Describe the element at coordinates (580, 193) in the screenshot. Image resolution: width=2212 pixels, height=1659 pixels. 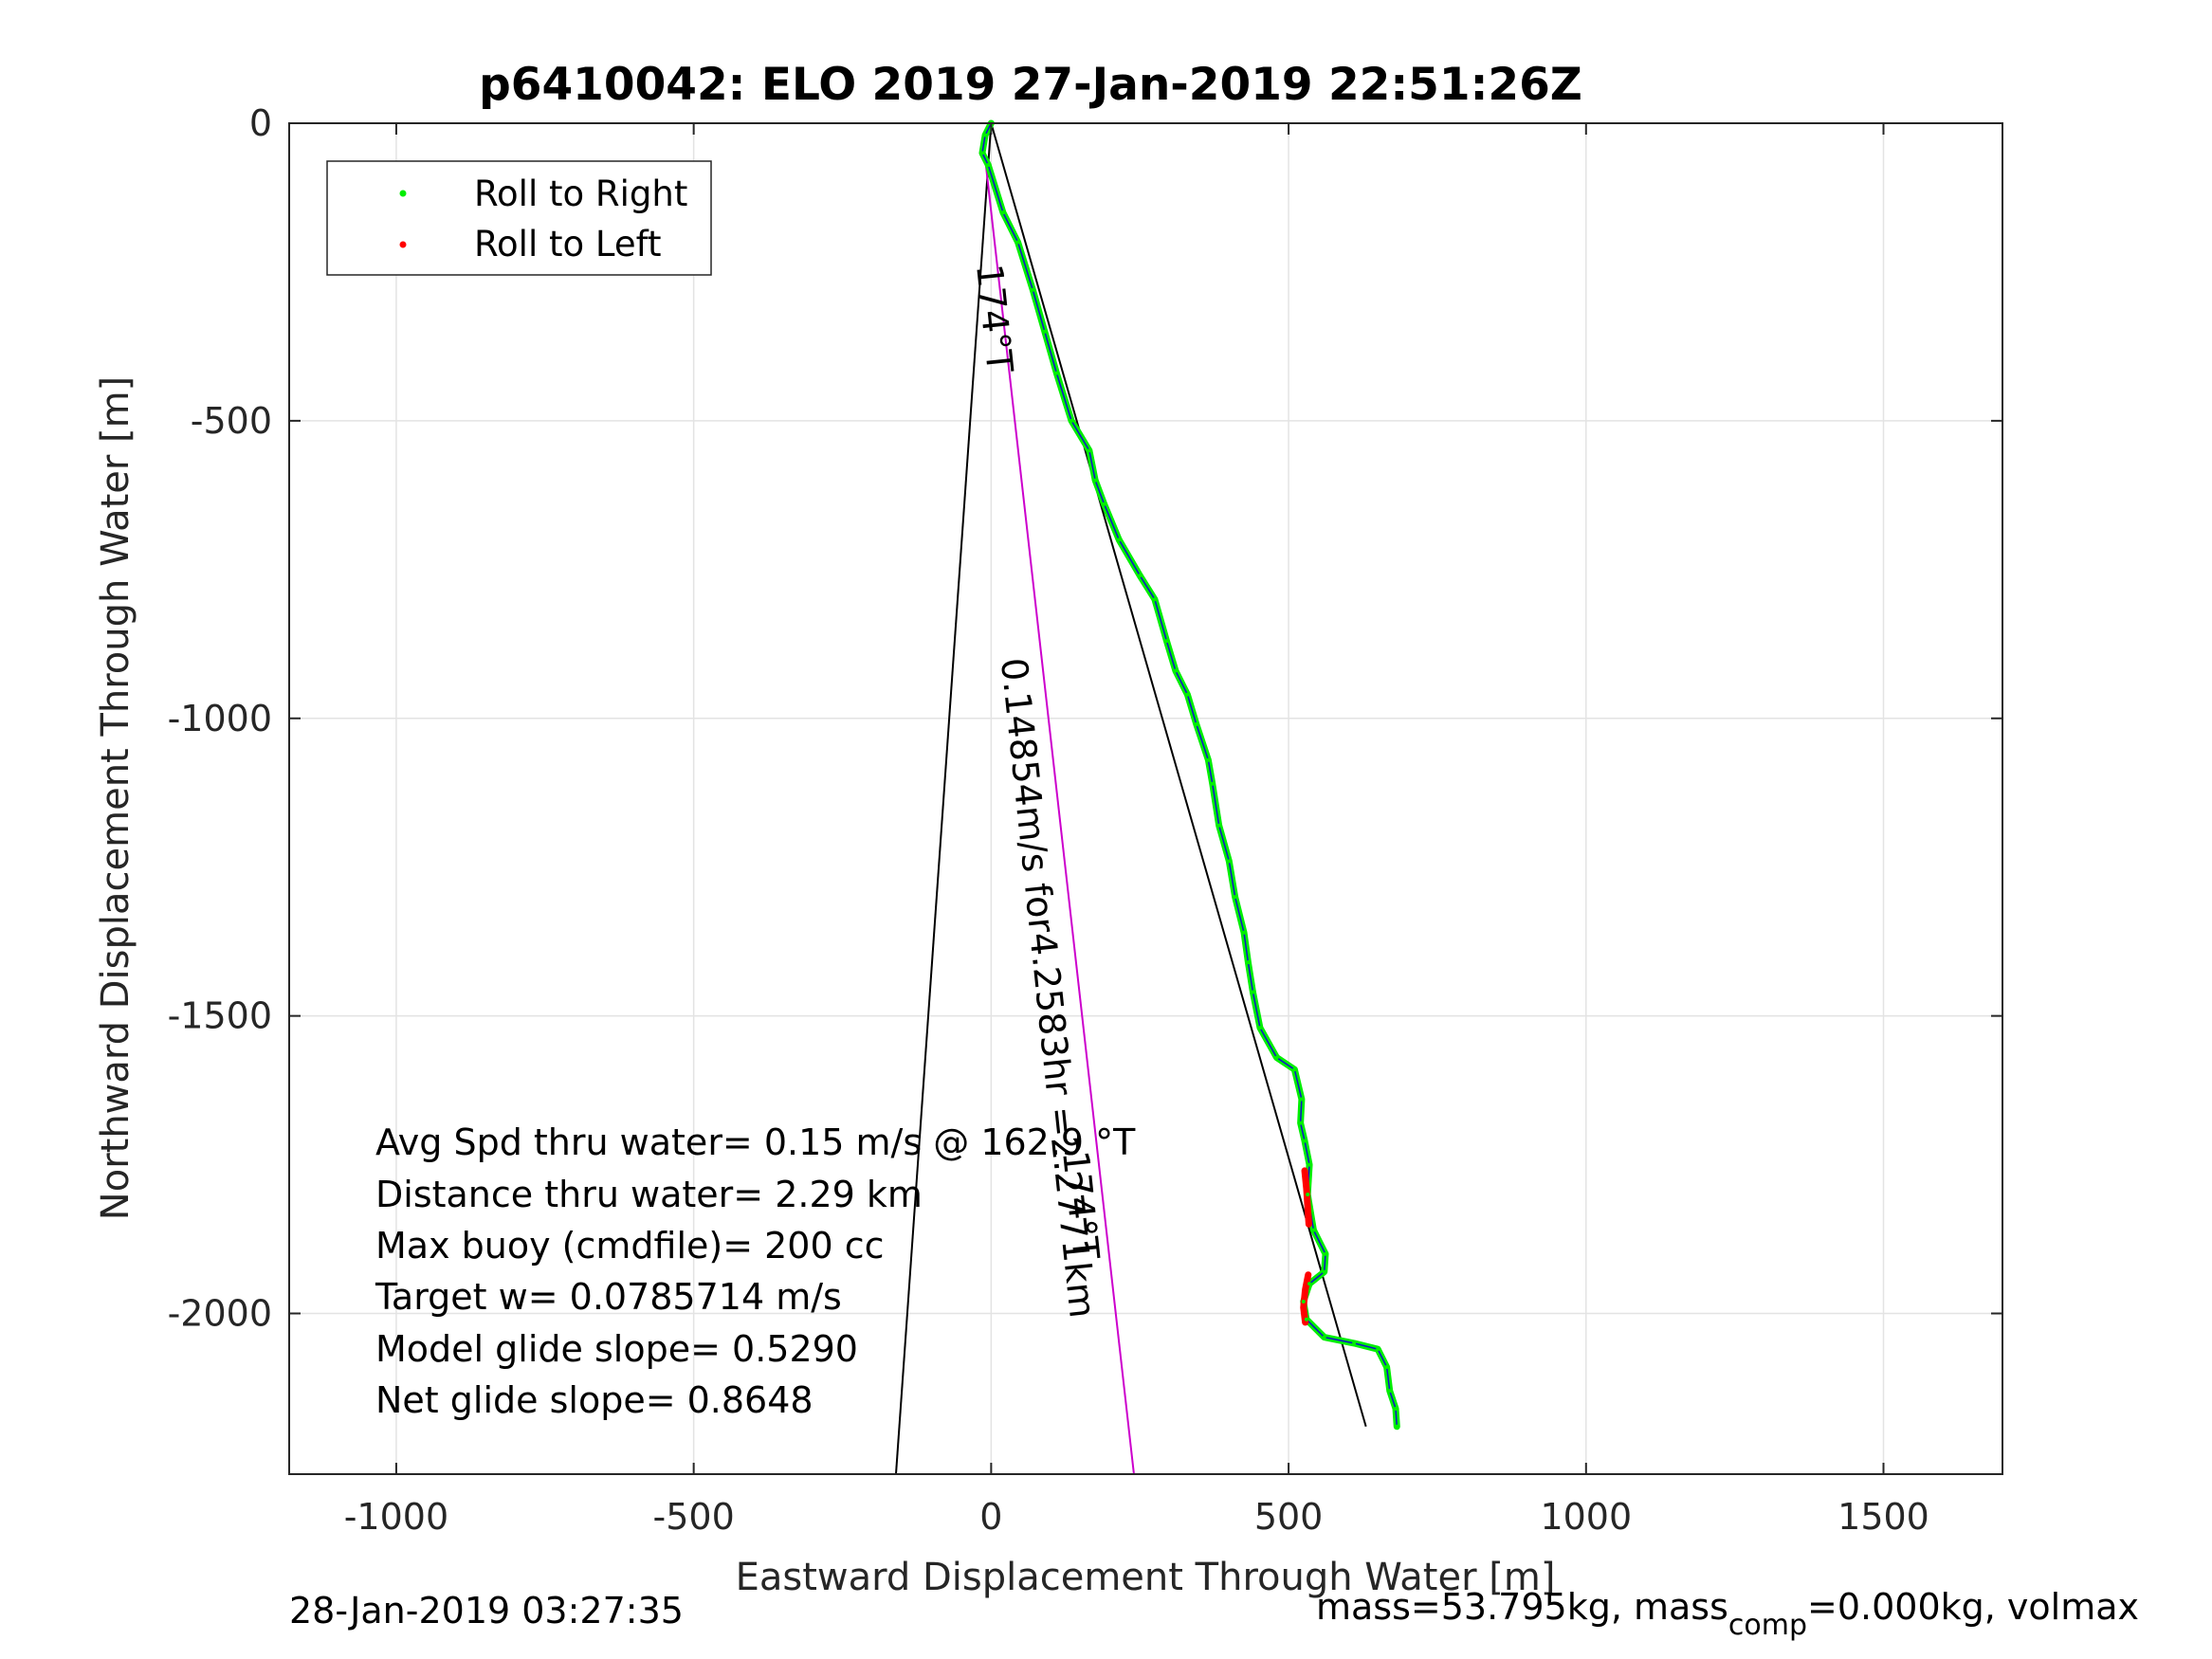
I see `legend-label-roll-right: Roll to Right` at that location.